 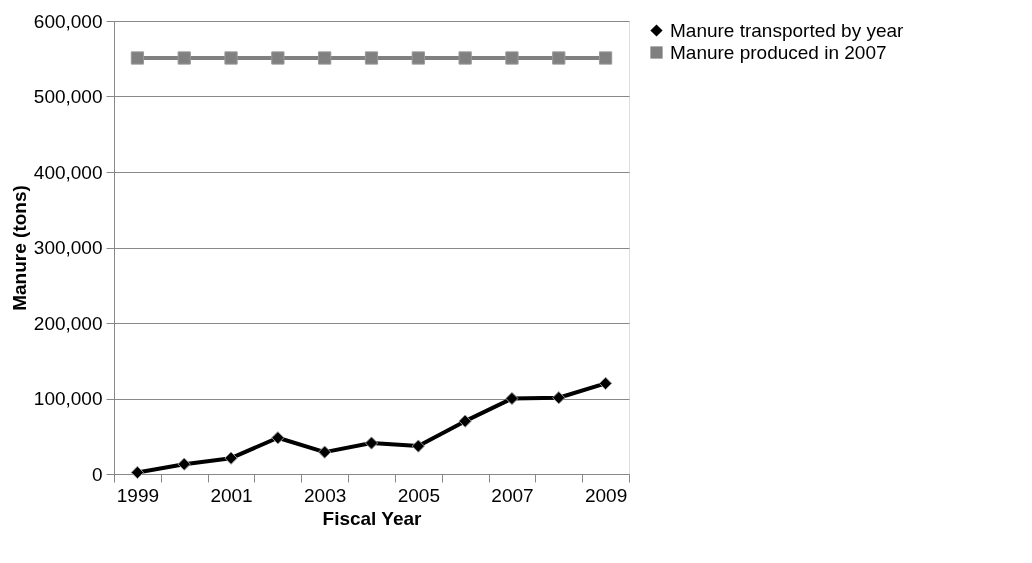 I want to click on legend-label: Manure produced in 2007, so click(x=778, y=52).